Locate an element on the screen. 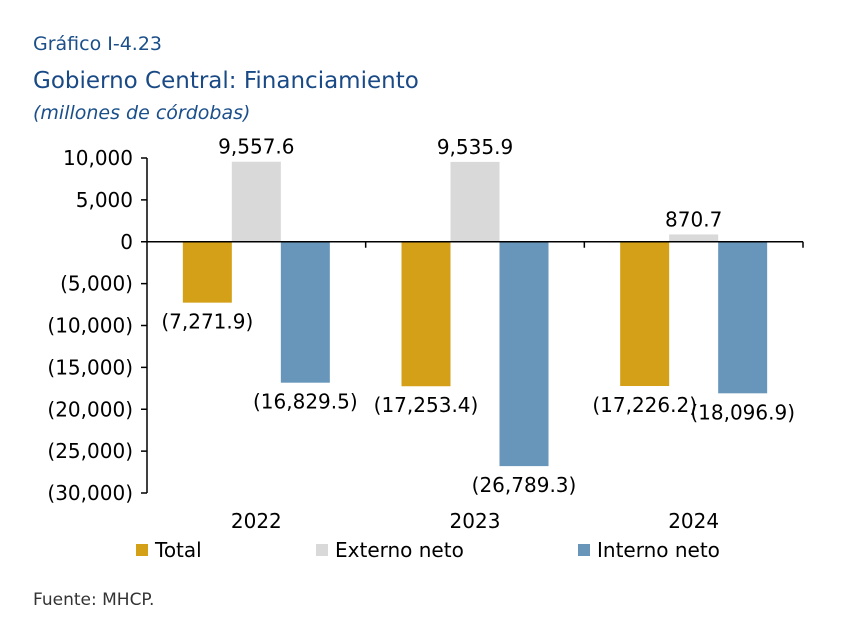 The image size is (844, 618). legend-item-total: Total is located at coordinates (169, 550).